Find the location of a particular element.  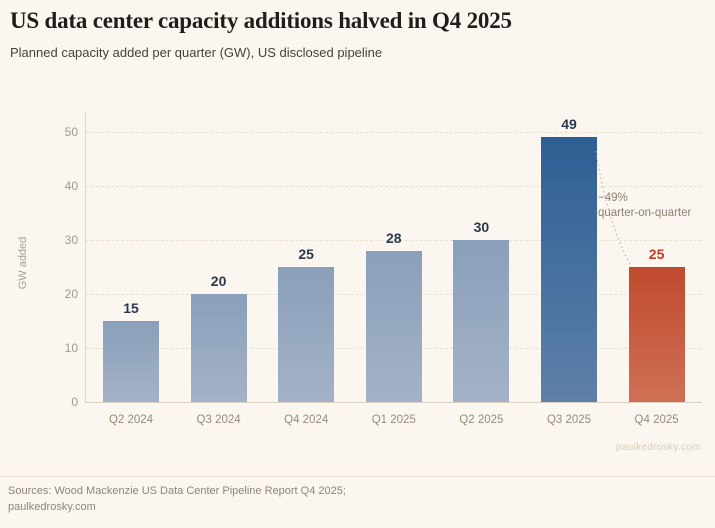

x-tick-label-q3-2025: Q3 2025 is located at coordinates (569, 420).